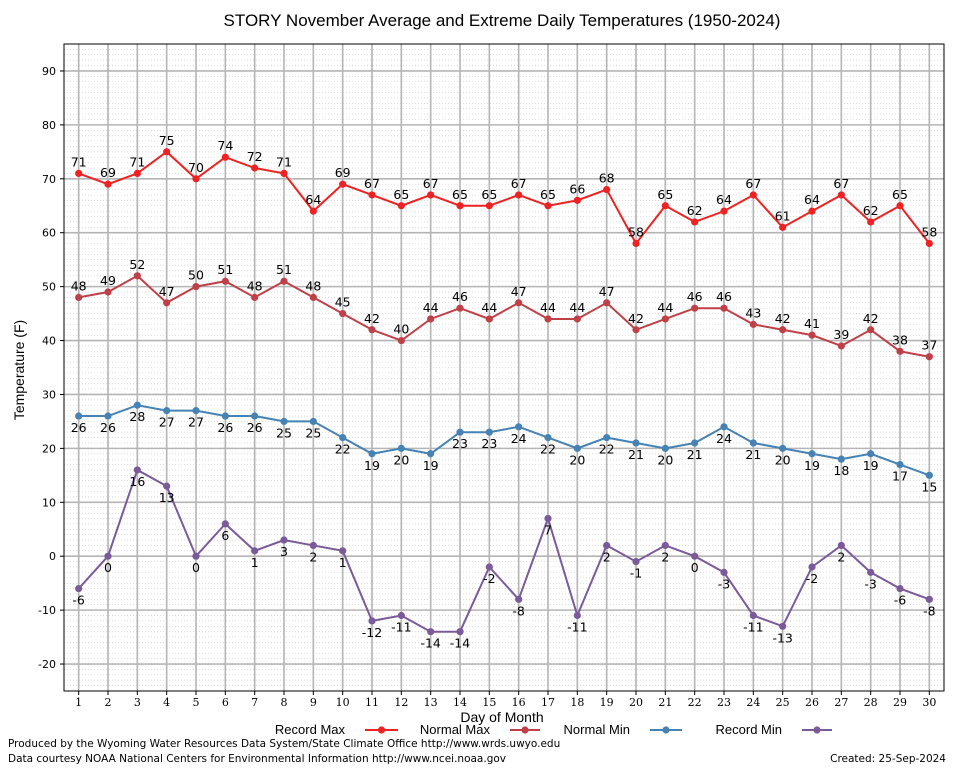  What do you see at coordinates (607, 449) in the screenshot?
I see `normal-min-data-label: 22` at bounding box center [607, 449].